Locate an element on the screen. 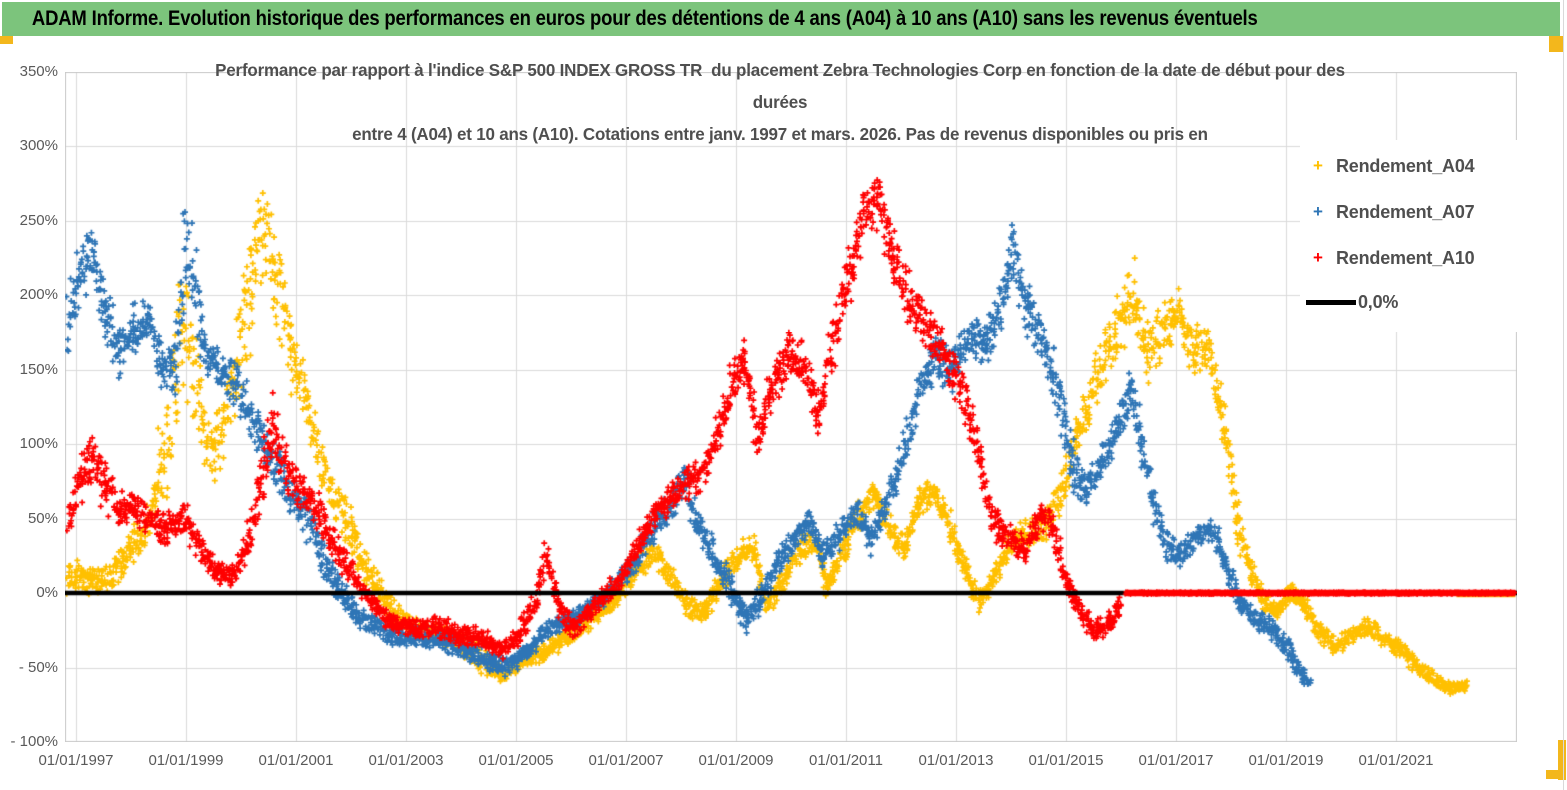 The width and height of the screenshot is (1567, 790). y-tick-label: 250% is located at coordinates (38, 220).